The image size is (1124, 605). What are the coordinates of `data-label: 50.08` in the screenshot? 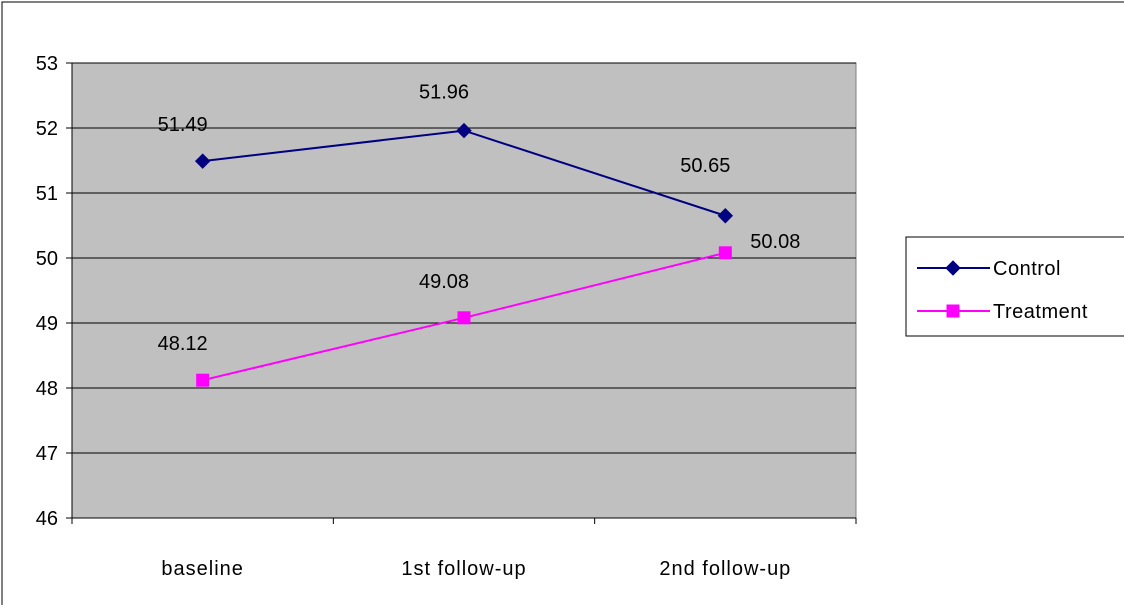 It's located at (775, 242).